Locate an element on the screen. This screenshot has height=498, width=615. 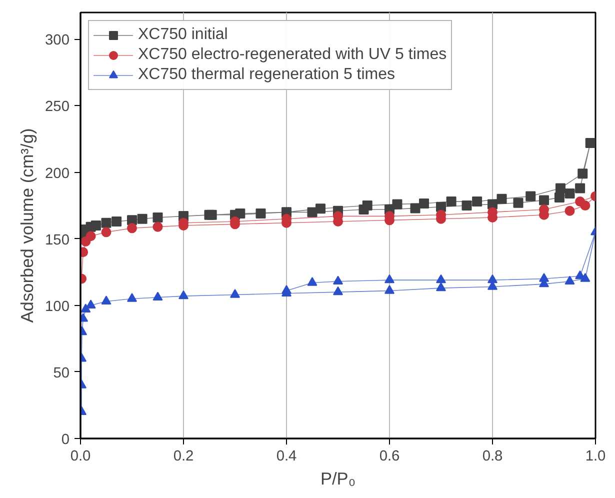
legend-label: XC750 thermal regeneration 5 times is located at coordinates (267, 75).